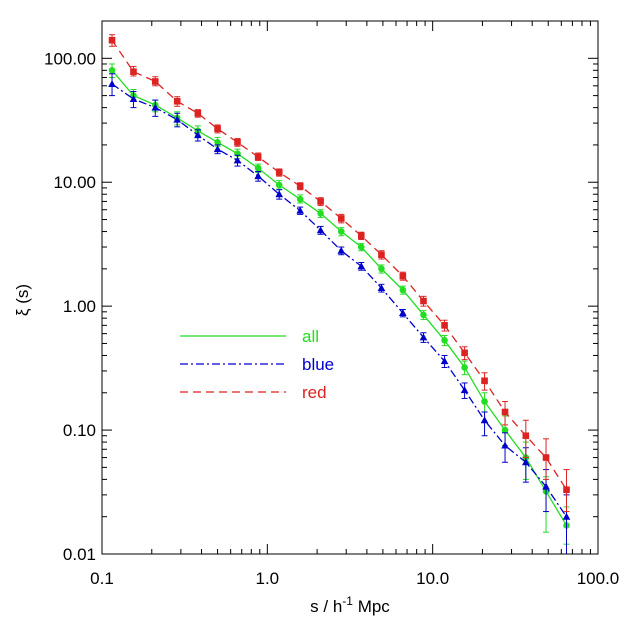 This screenshot has height=629, width=629. I want to click on legend-label-all: all, so click(310, 336).